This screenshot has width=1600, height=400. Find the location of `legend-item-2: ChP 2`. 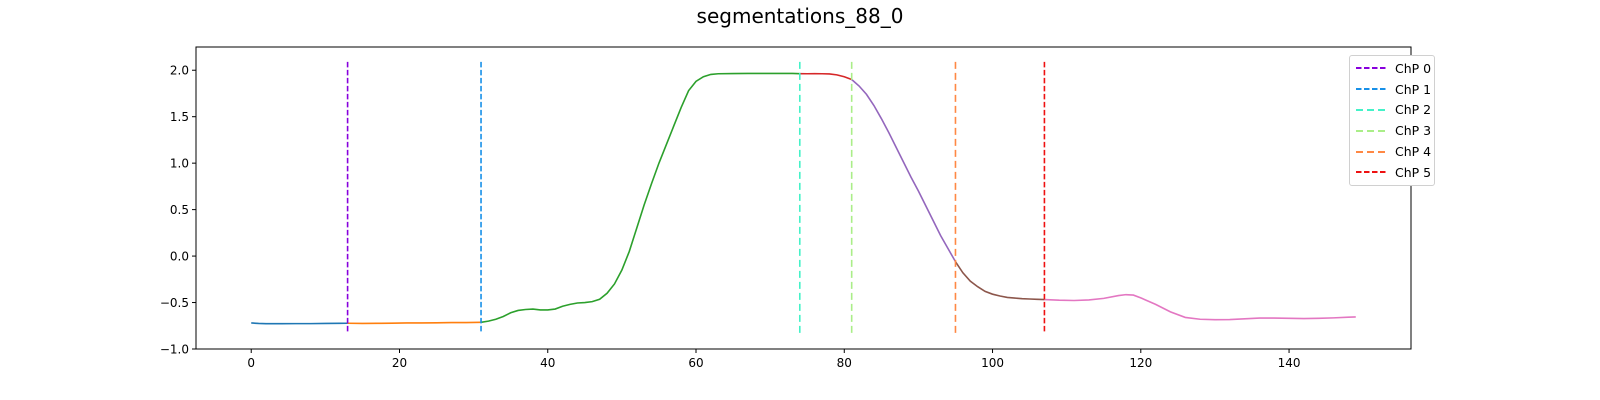

legend-item-2: ChP 2 is located at coordinates (1392, 110).